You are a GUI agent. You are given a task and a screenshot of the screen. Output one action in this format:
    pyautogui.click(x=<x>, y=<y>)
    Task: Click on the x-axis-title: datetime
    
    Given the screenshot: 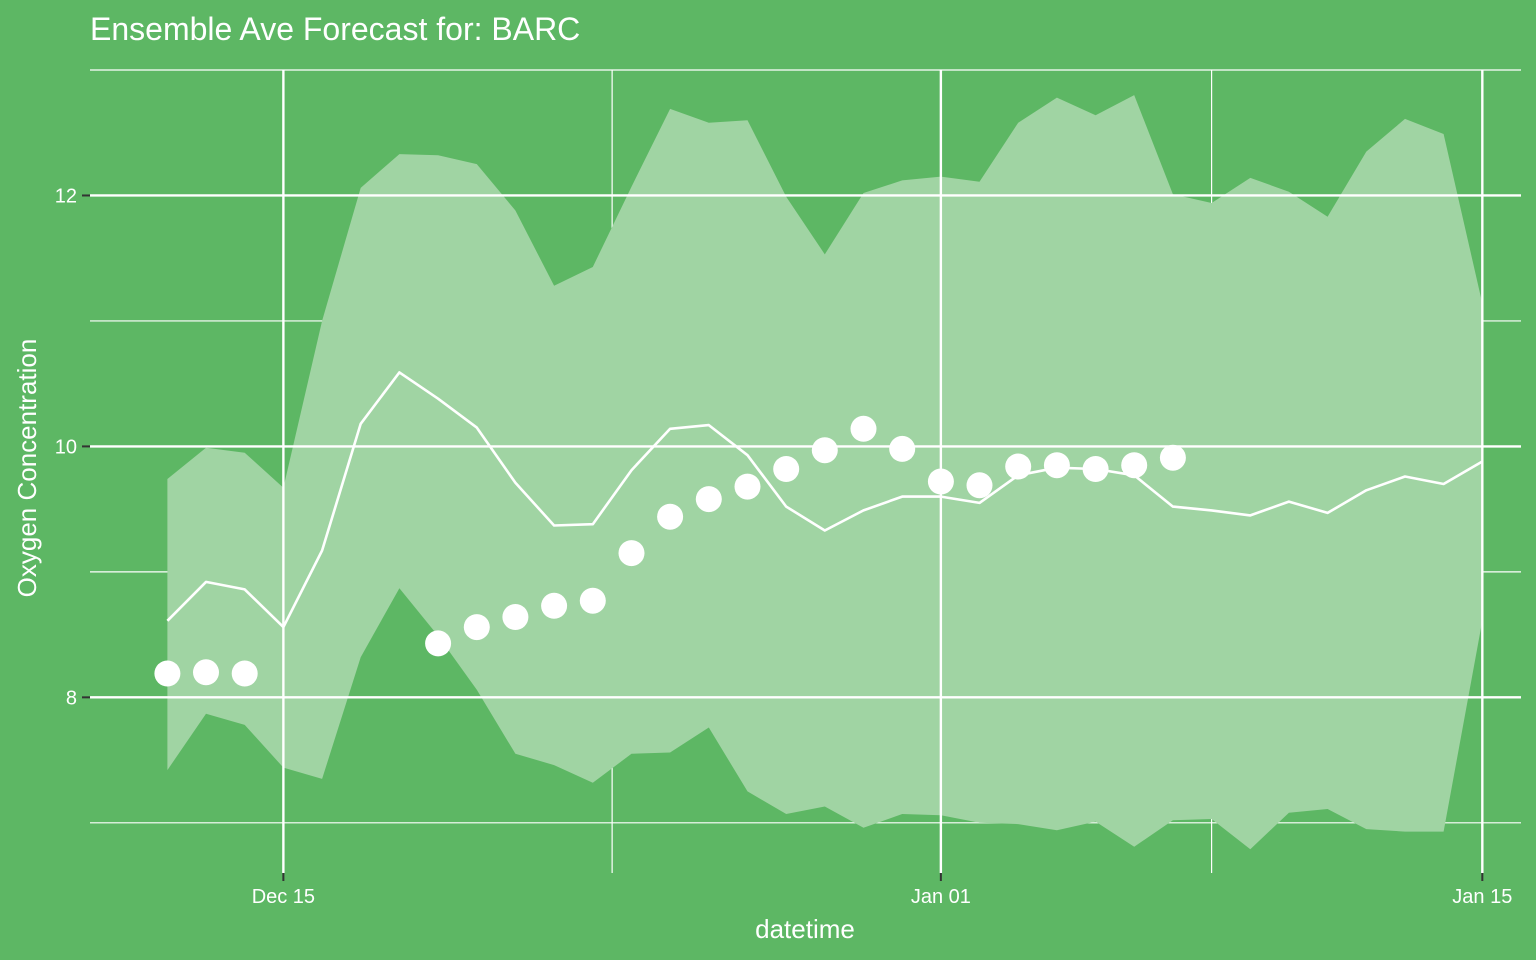 What is the action you would take?
    pyautogui.click(x=805, y=929)
    